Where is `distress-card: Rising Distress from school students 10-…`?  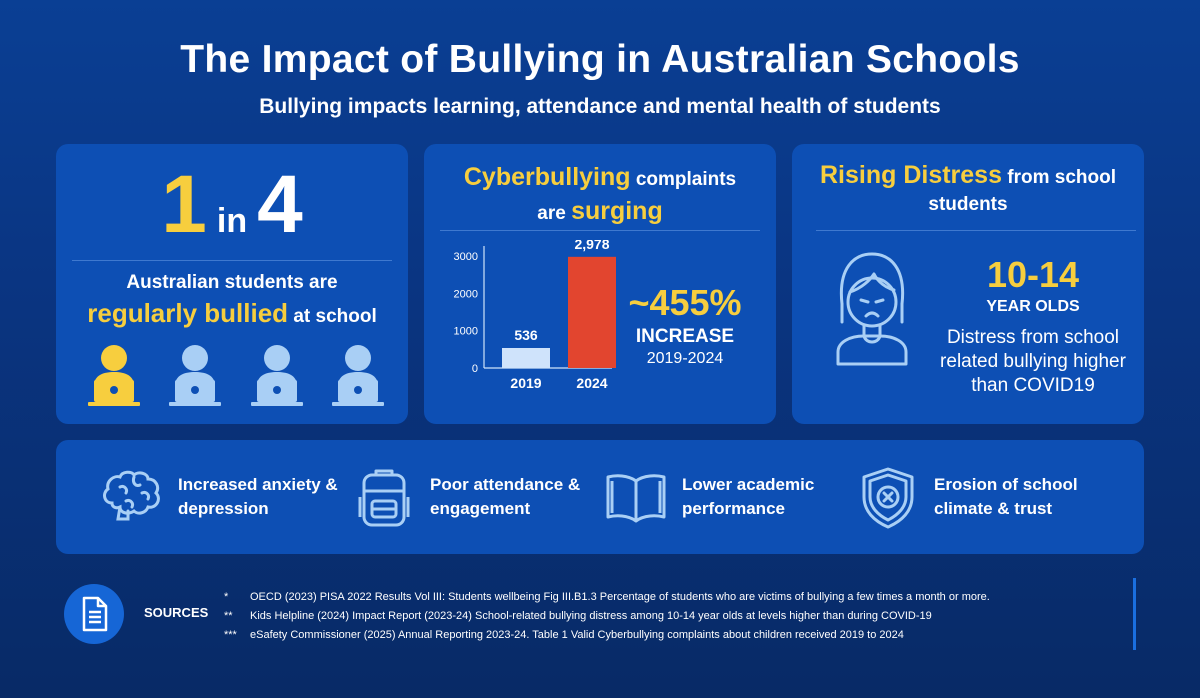 distress-card: Rising Distress from school students 10-… is located at coordinates (968, 284).